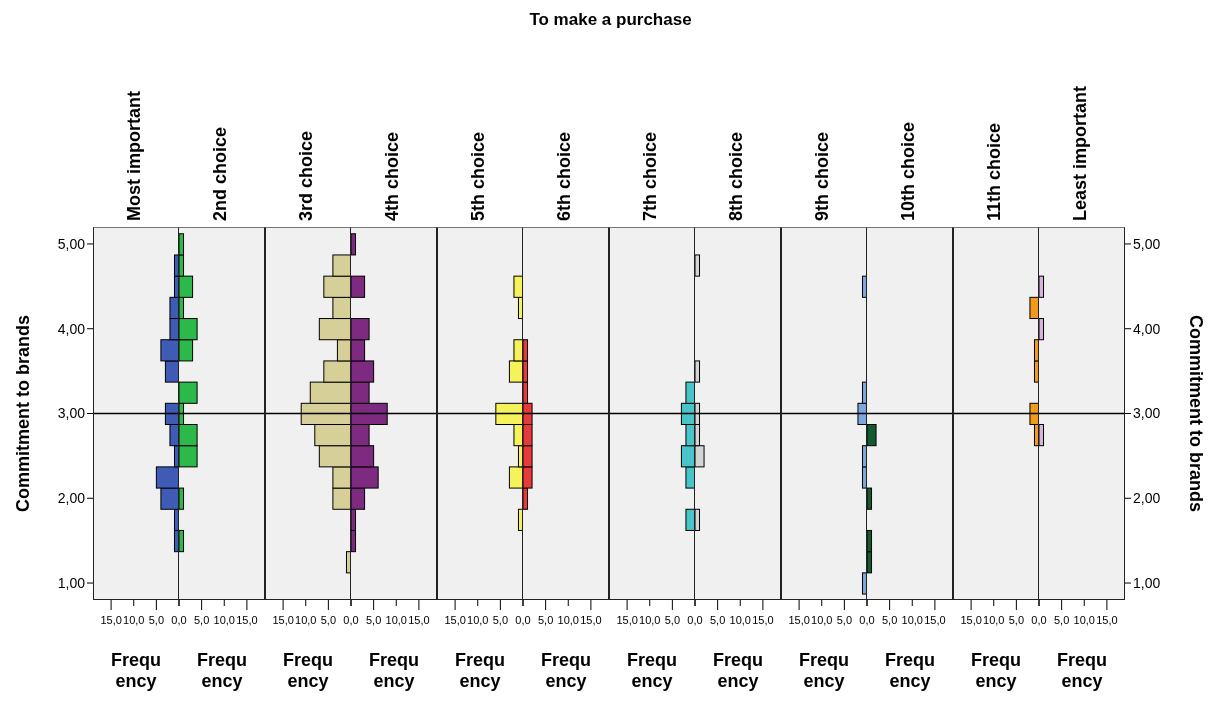 This screenshot has height=713, width=1219. What do you see at coordinates (650, 176) in the screenshot?
I see `chart-title: 7th choice` at bounding box center [650, 176].